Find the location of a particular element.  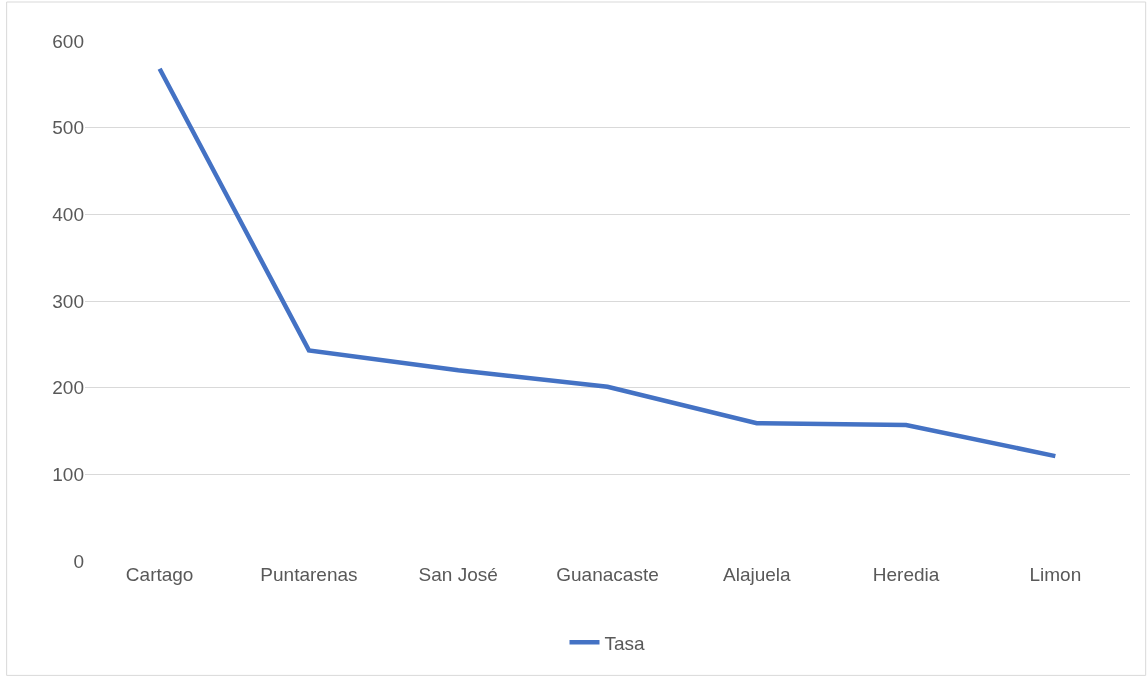

y-tick-label: 100 is located at coordinates (68, 474).